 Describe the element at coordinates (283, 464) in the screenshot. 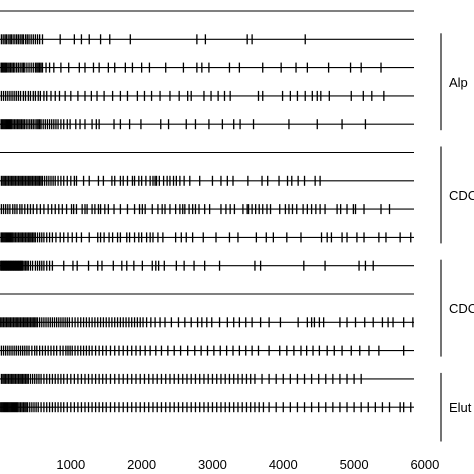

I see `x-tick-label: 4000` at that location.